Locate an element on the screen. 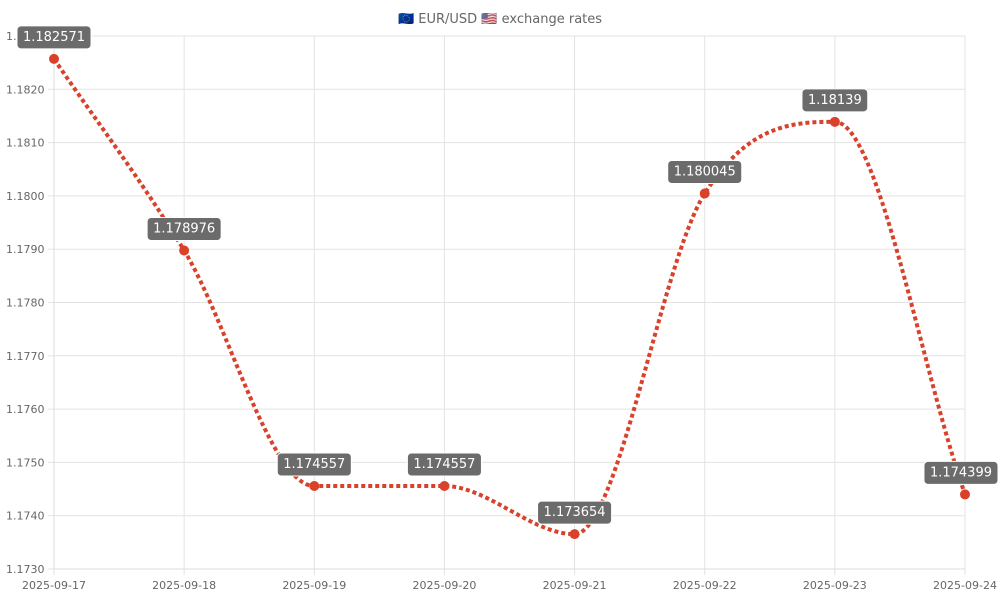 This screenshot has height=600, width=1000. y-tick-label: 1.1780 is located at coordinates (25, 303).